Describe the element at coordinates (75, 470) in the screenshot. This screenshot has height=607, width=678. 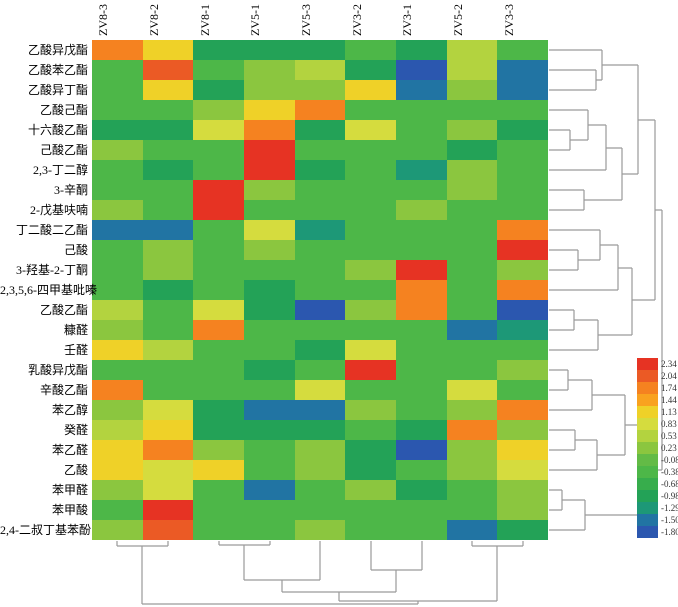
I see `row-label: 乙酸` at that location.